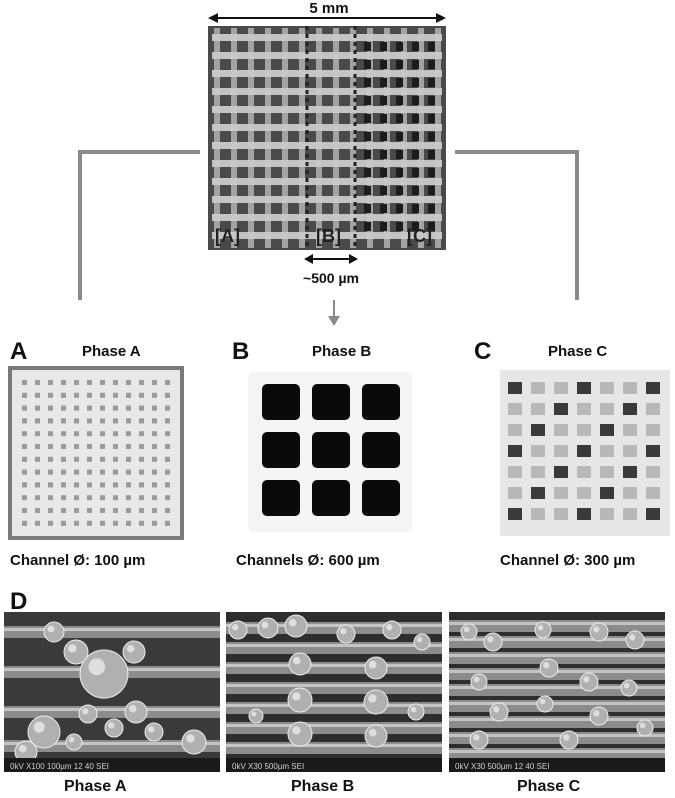 This screenshot has width=675, height=798. I want to click on region-label-a: [A], so click(227, 236).